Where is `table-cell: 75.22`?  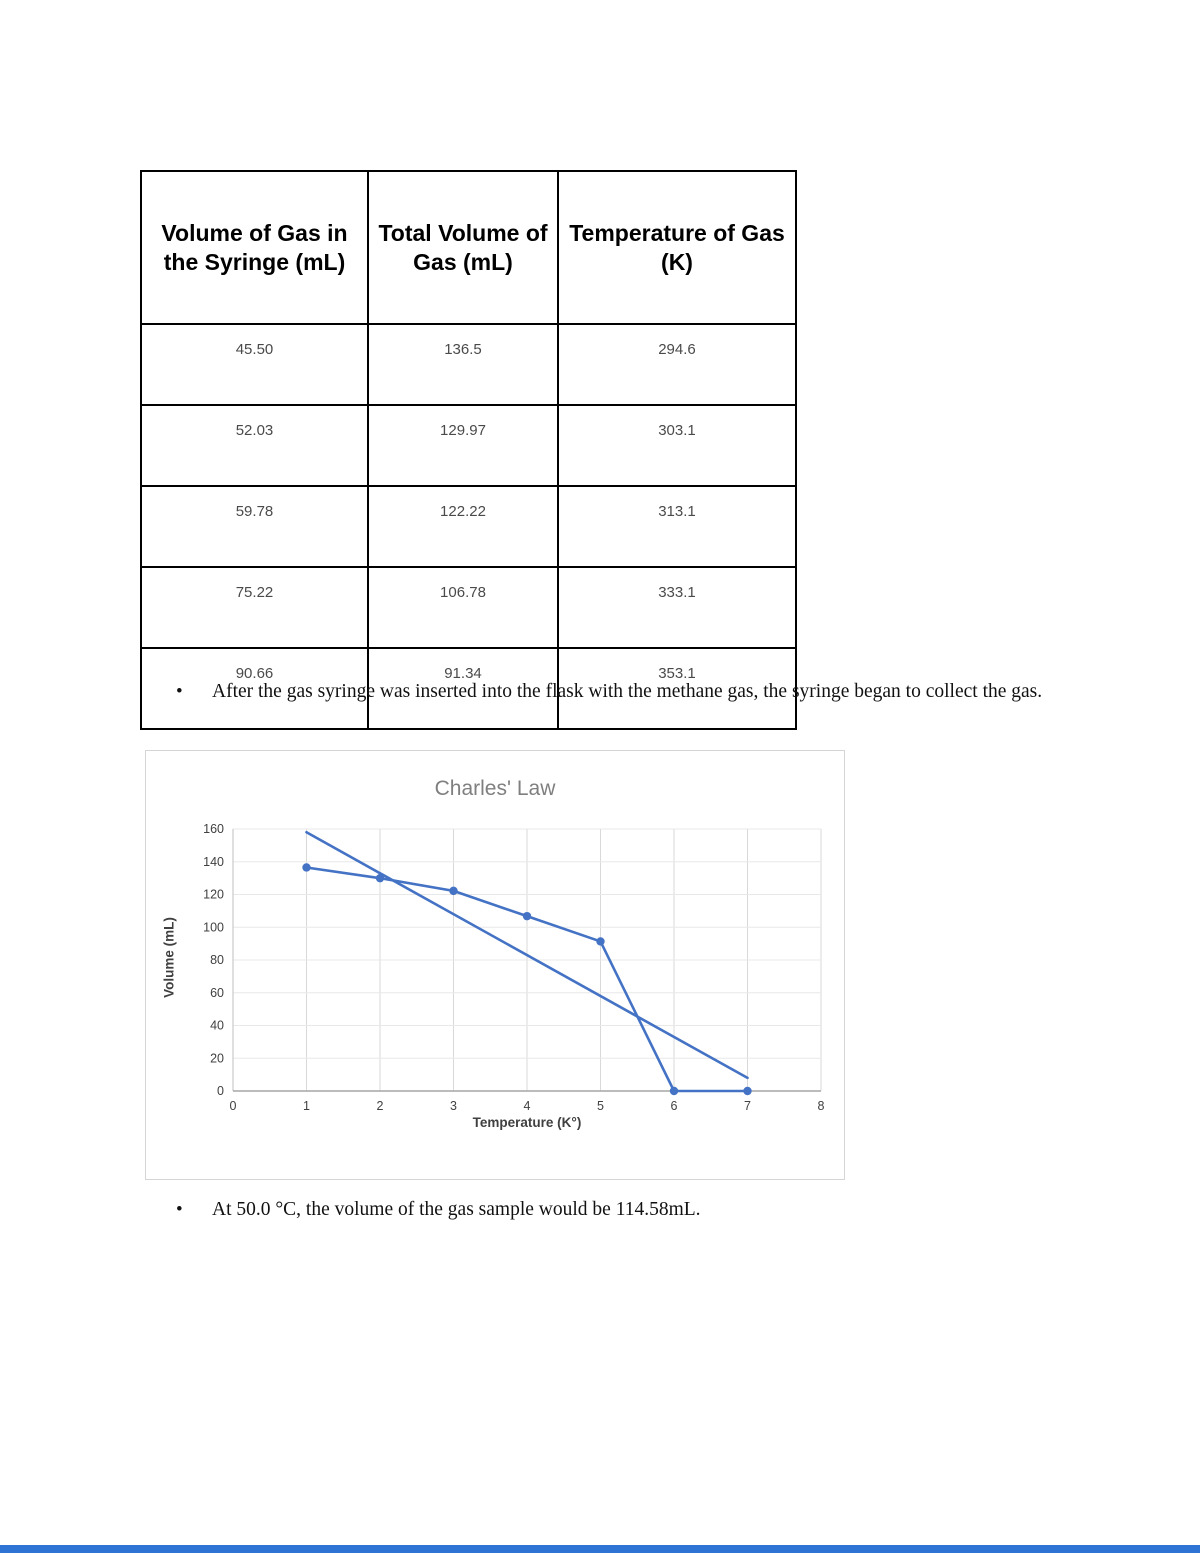 table-cell: 75.22 is located at coordinates (254, 607).